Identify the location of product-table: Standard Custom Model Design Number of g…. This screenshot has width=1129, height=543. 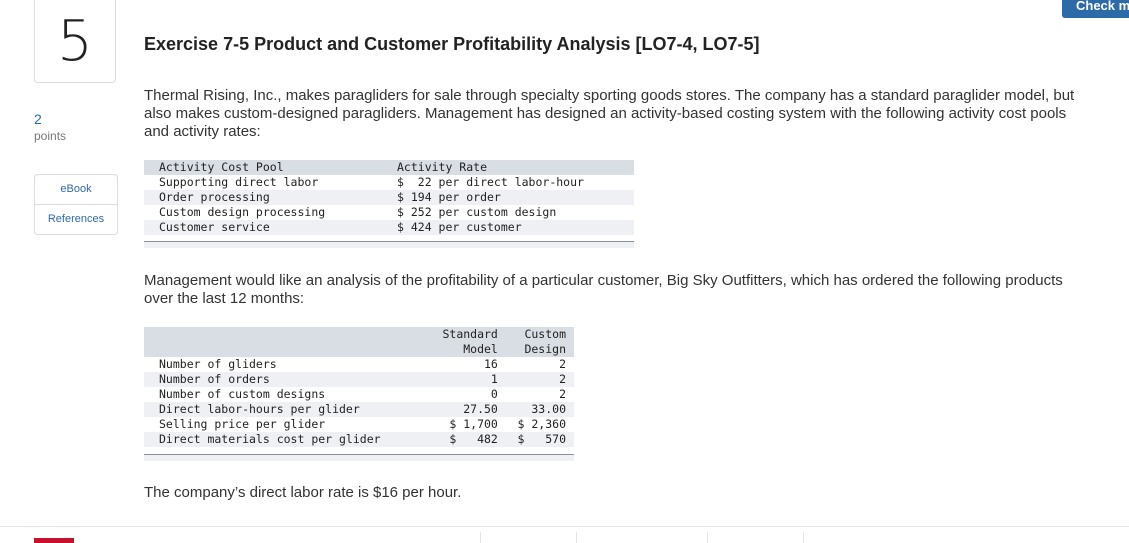
(359, 387).